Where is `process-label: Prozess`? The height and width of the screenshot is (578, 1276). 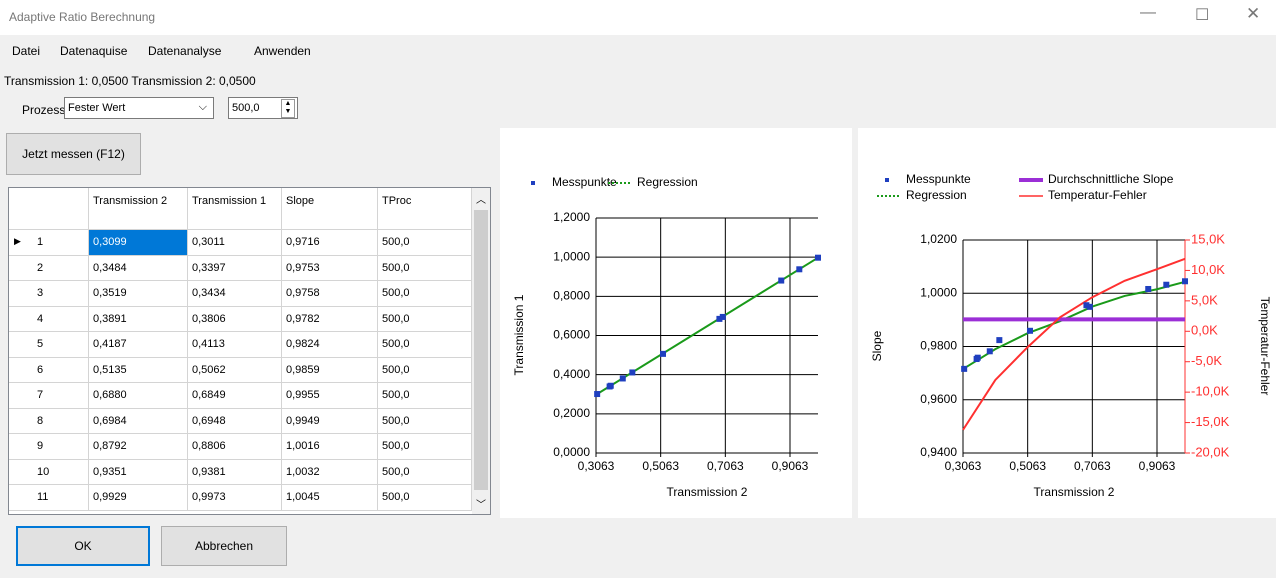
process-label: Prozess is located at coordinates (44, 110).